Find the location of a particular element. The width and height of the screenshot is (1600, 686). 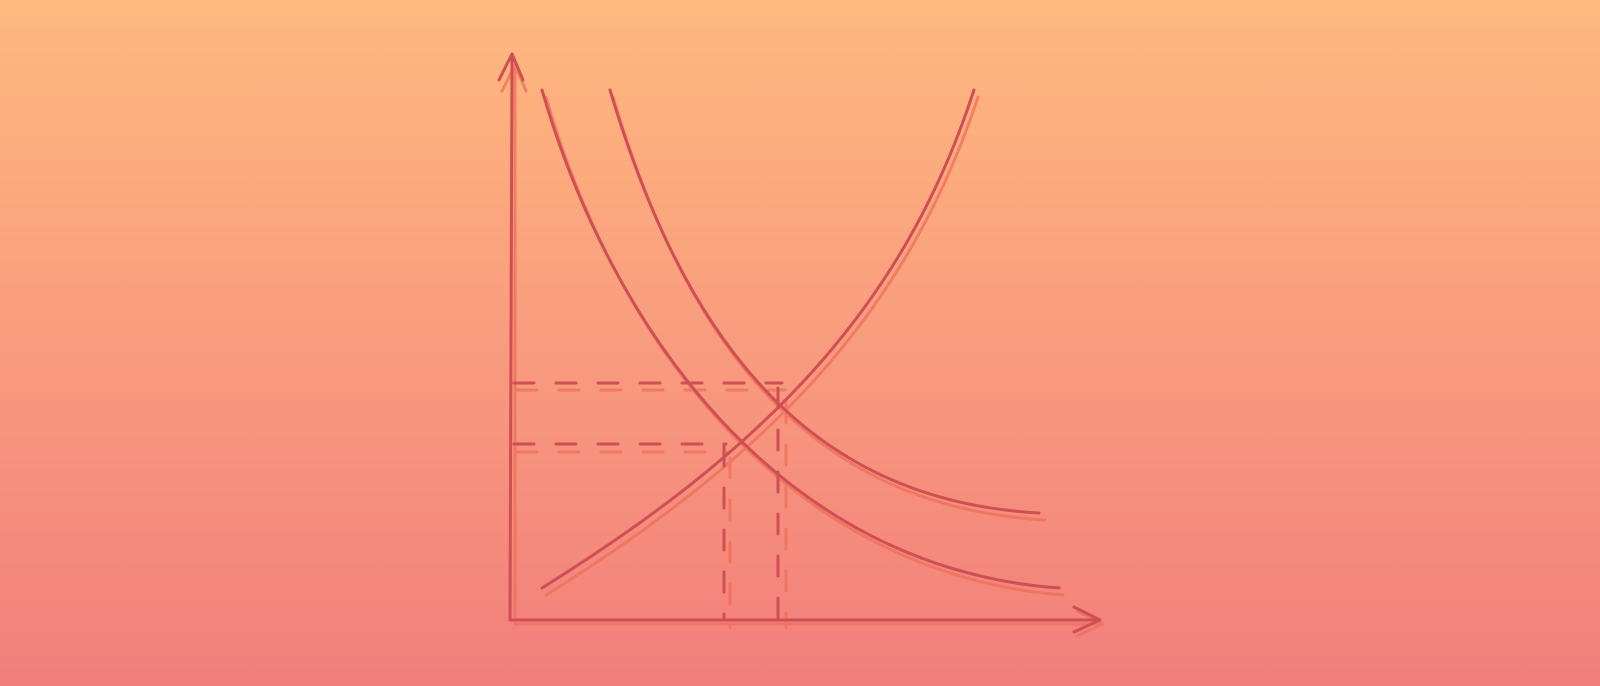

x-axis-arrowhead-shadow is located at coordinates (1090, 623).